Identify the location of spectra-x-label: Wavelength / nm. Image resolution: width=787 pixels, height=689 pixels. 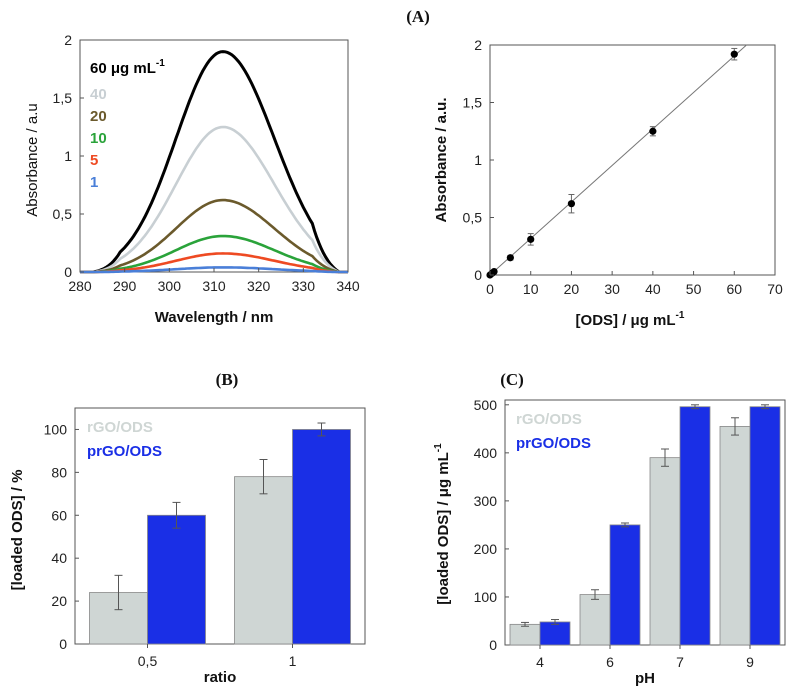
(214, 317).